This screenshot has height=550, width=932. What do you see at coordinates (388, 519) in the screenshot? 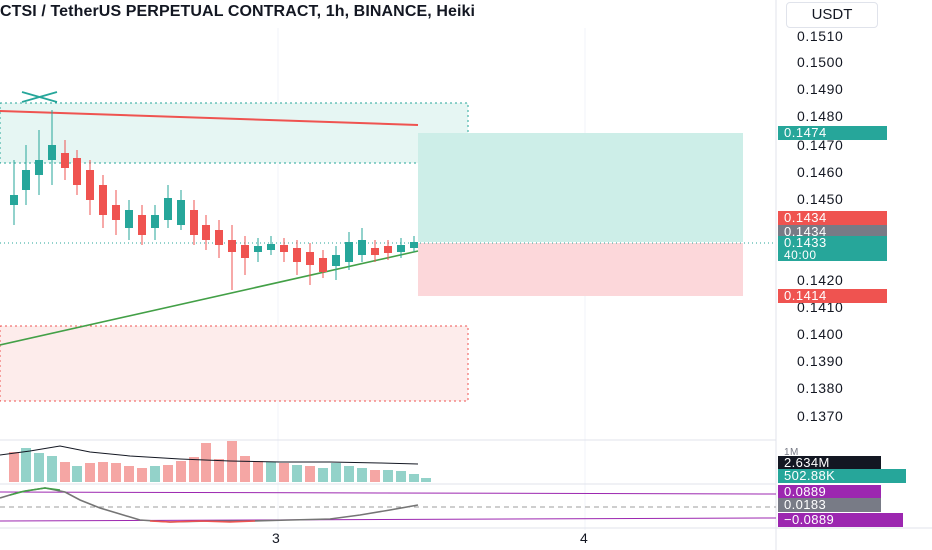
I see `oscillator-lower-band` at bounding box center [388, 519].